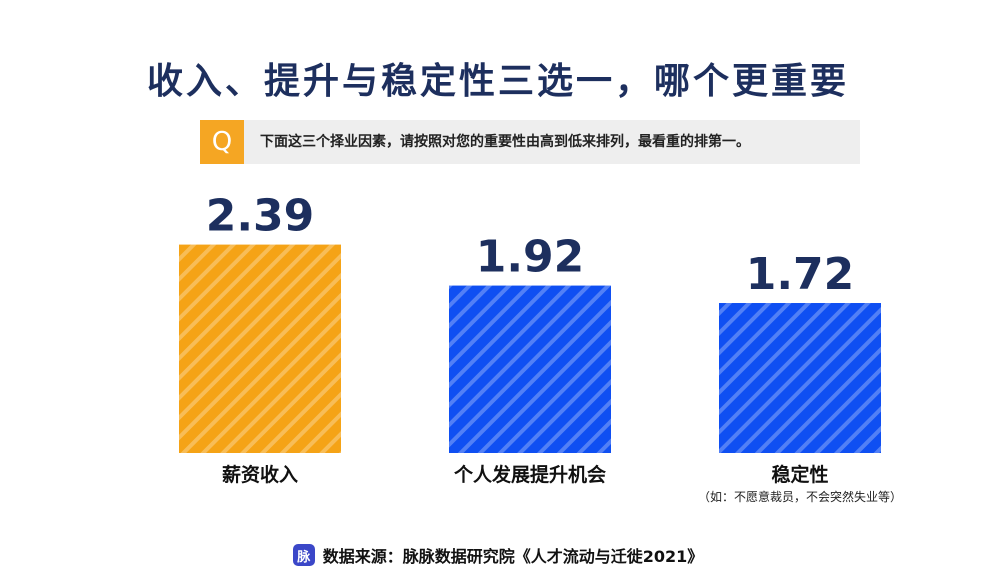  I want to click on category-label-0: 薪资收入, so click(260, 474).